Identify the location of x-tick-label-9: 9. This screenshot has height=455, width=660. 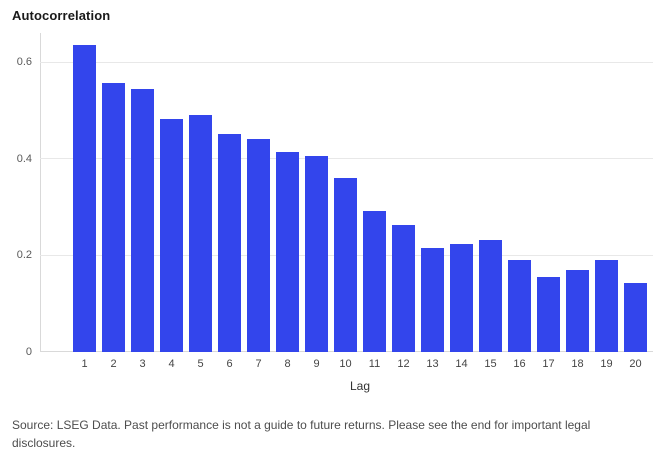
(316, 364).